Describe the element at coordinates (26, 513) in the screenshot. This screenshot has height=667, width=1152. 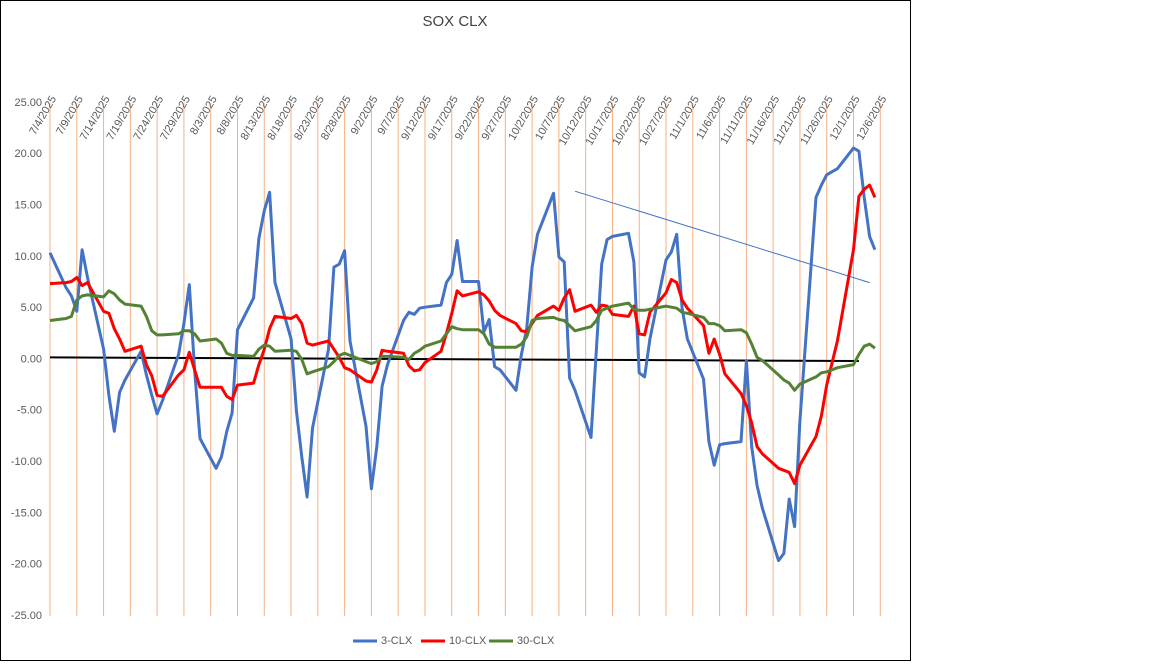
I see `y-tick-label: -15.00` at that location.